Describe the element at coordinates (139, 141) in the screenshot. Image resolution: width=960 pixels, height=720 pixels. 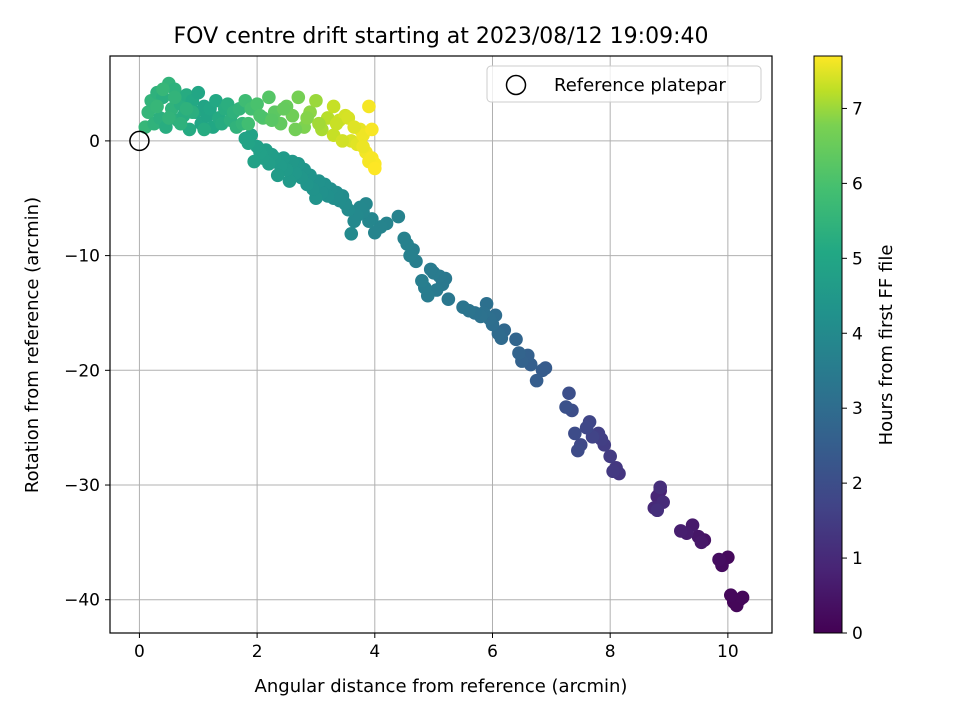
I see `reference-marker` at that location.